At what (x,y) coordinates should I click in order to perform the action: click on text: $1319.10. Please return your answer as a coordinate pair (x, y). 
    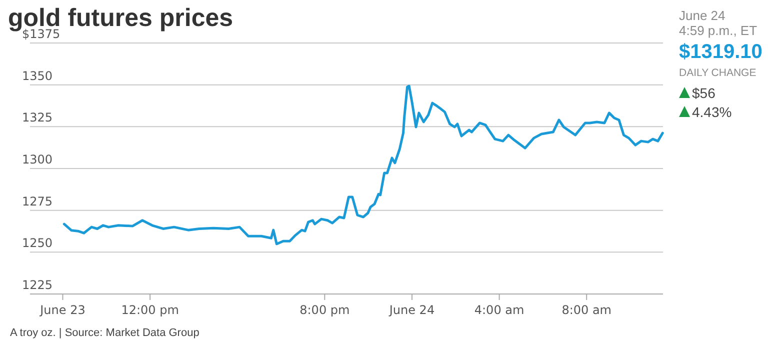
    Looking at the image, I should click on (720, 52).